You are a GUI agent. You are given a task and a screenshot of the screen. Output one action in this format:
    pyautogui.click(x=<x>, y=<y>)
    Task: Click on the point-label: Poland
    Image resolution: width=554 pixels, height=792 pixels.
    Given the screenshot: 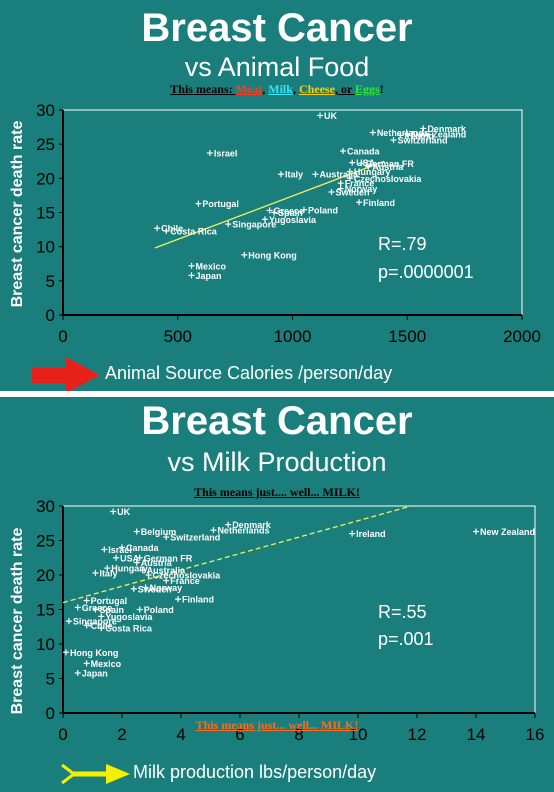 What is the action you would take?
    pyautogui.click(x=159, y=610)
    